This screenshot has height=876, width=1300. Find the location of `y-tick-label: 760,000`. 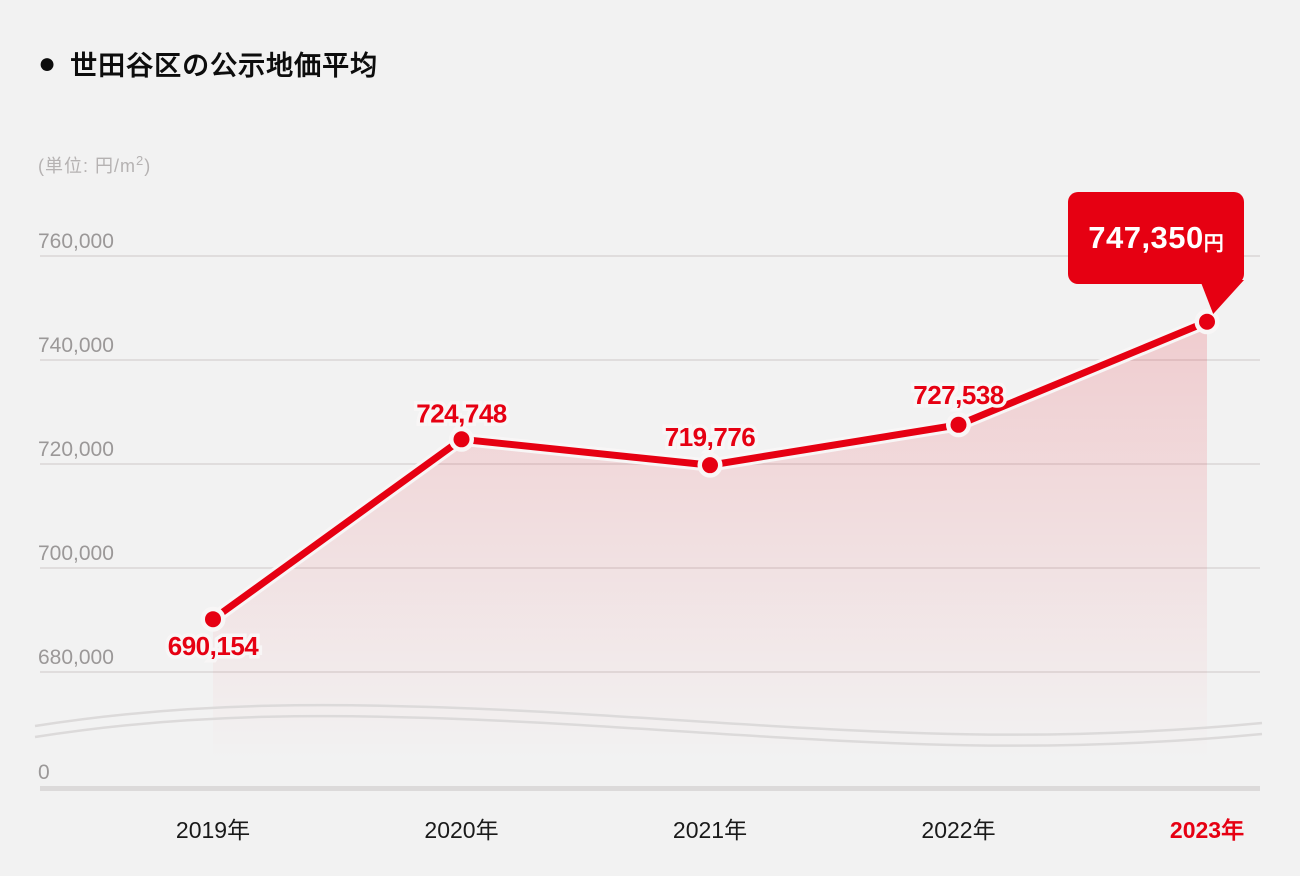

y-tick-label: 760,000 is located at coordinates (76, 241).